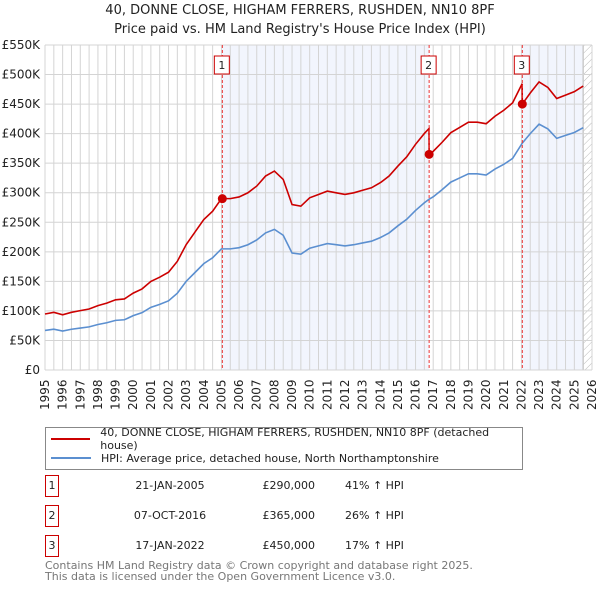  Describe the element at coordinates (22, 163) in the screenshot. I see `y-tick-label: £350K` at that location.